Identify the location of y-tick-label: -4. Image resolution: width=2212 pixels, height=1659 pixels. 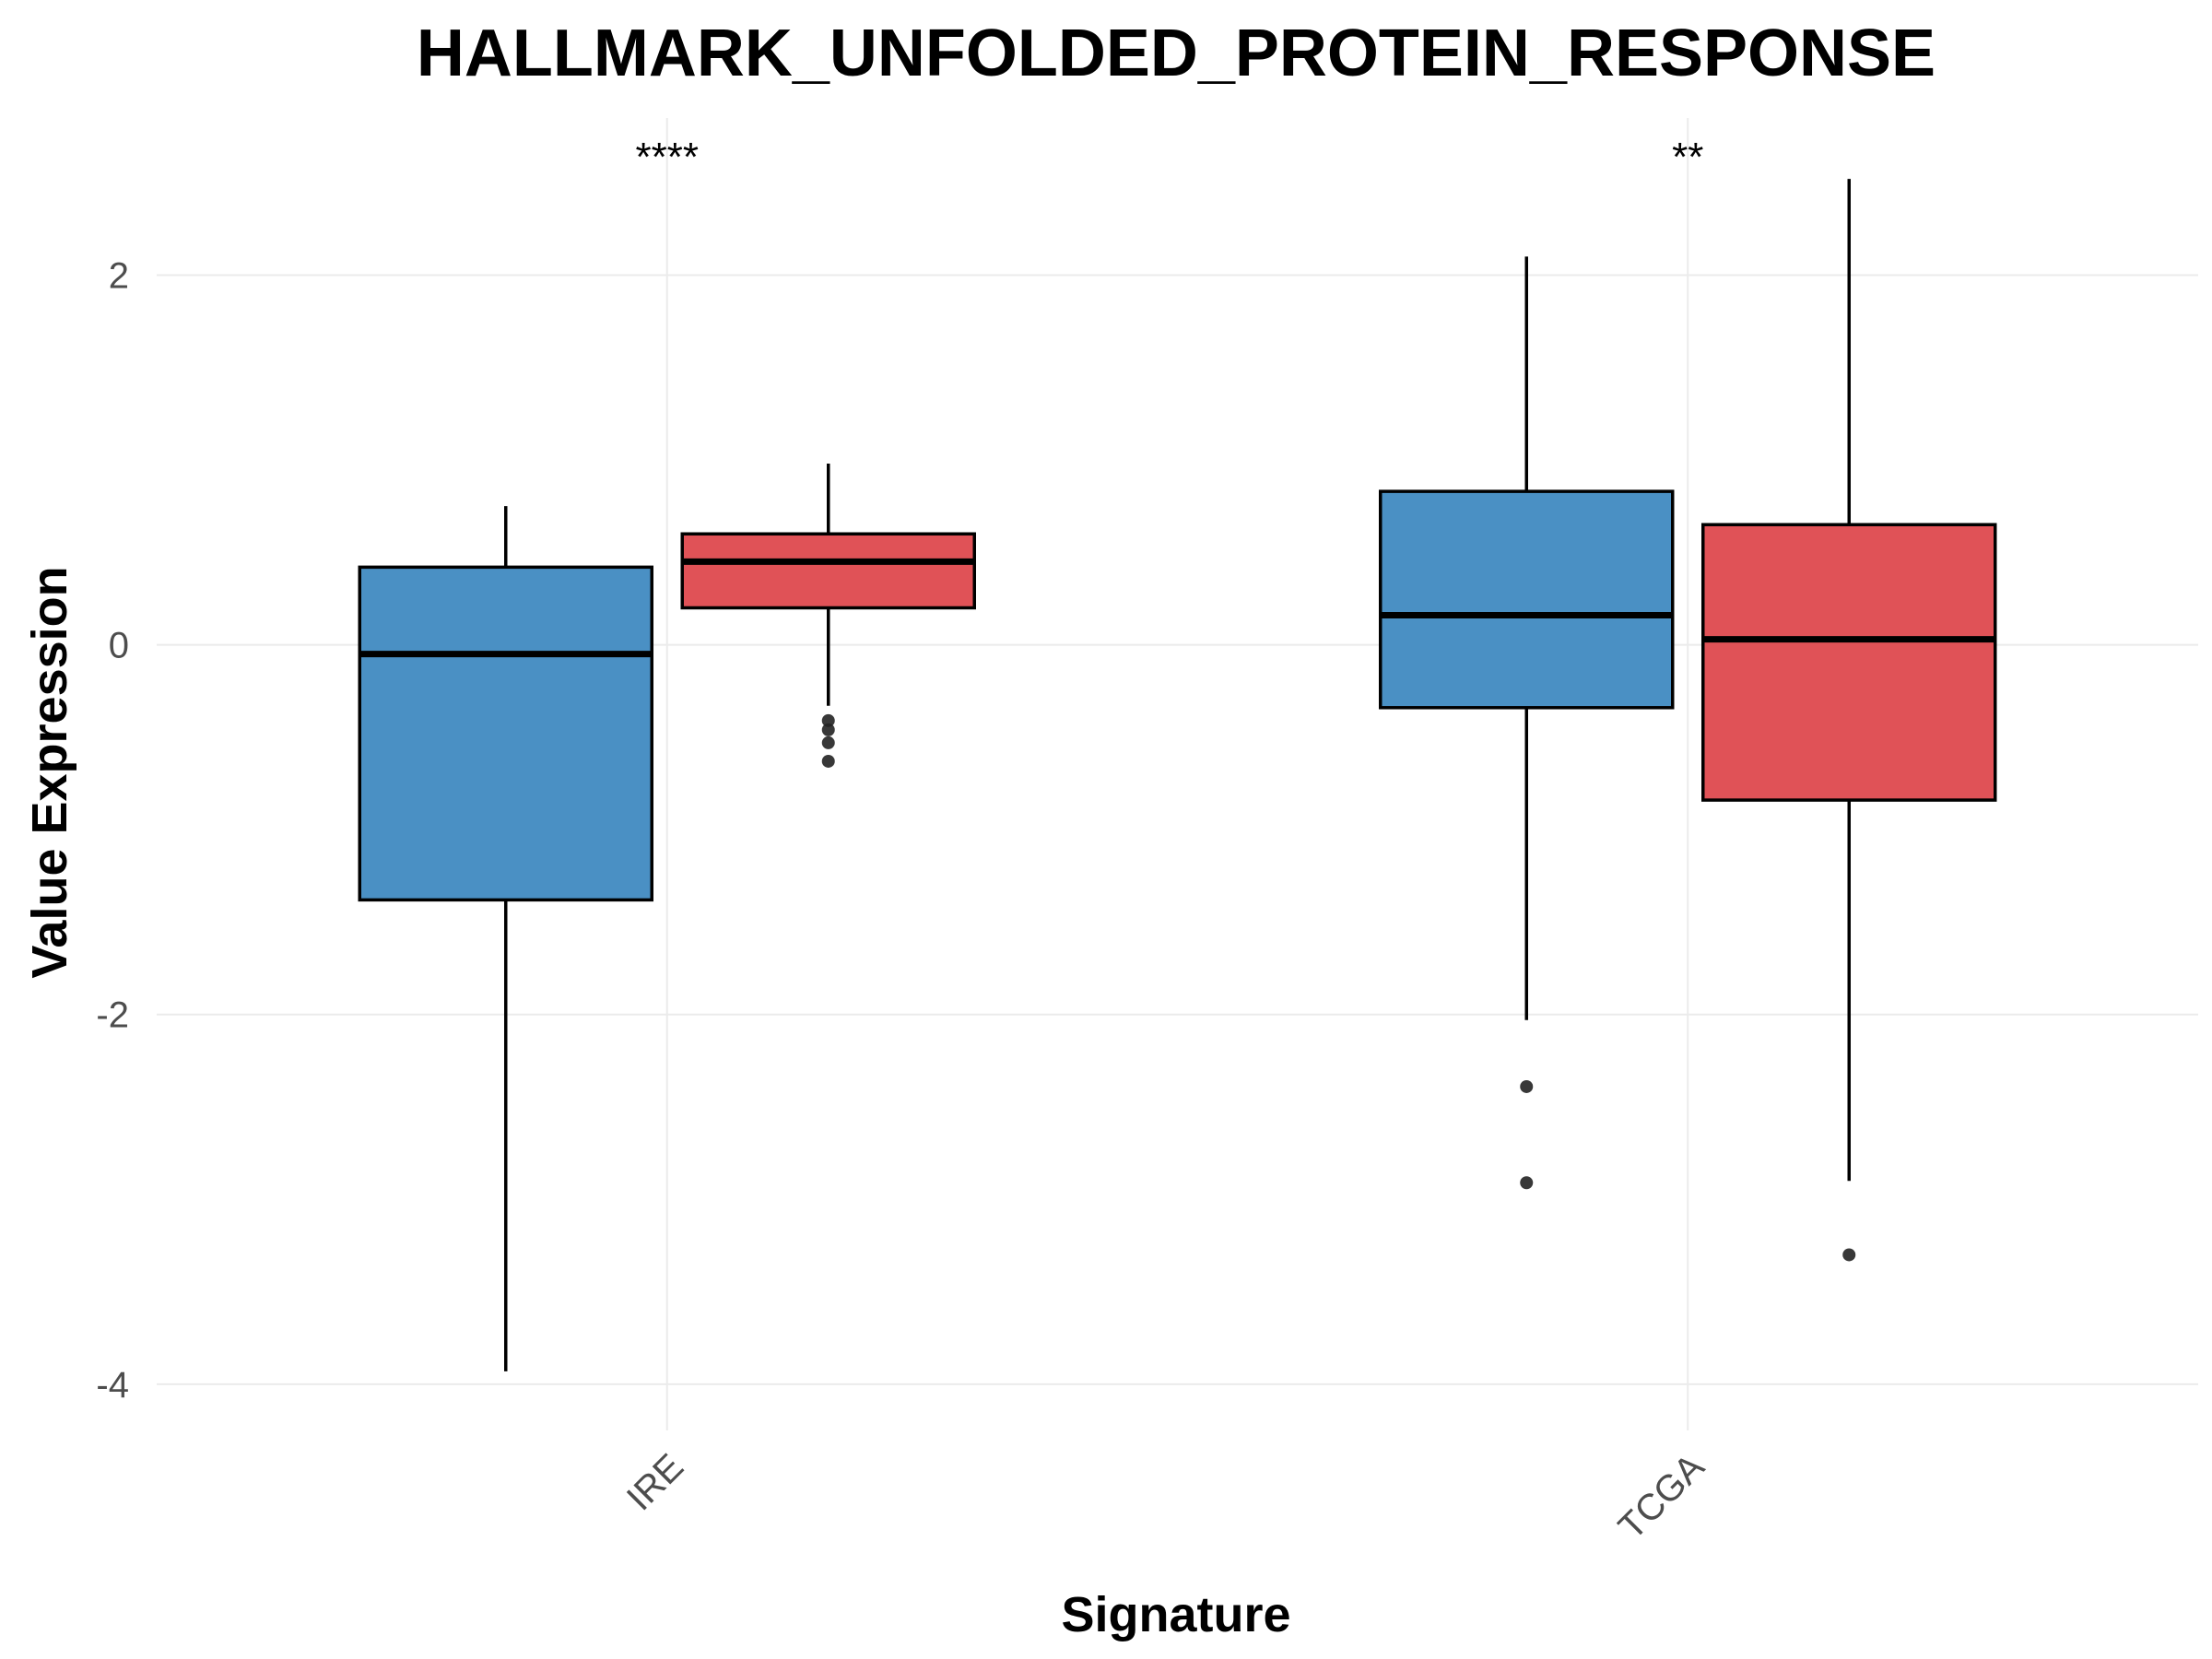
(112, 1385).